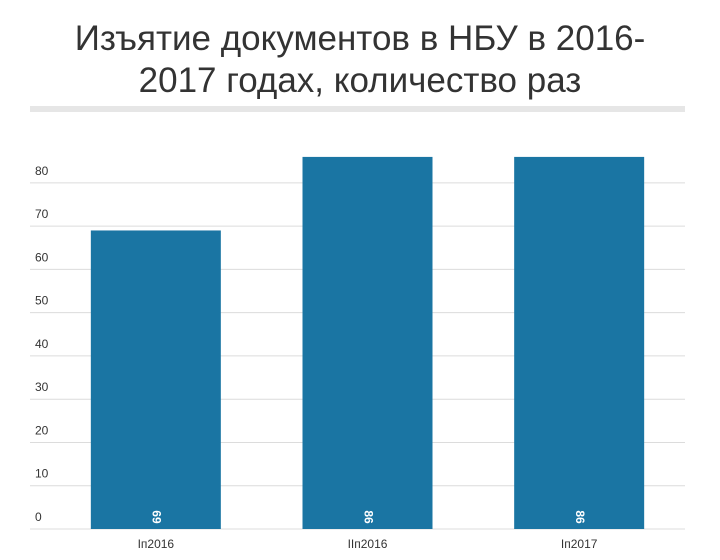  Describe the element at coordinates (579, 544) in the screenshot. I see `x-tick-label: Iп2017` at that location.